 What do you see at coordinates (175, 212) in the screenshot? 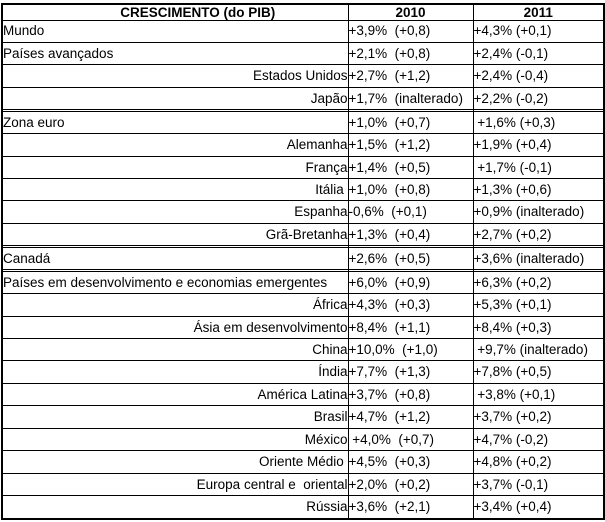
I see `row-label: Espanha` at bounding box center [175, 212].